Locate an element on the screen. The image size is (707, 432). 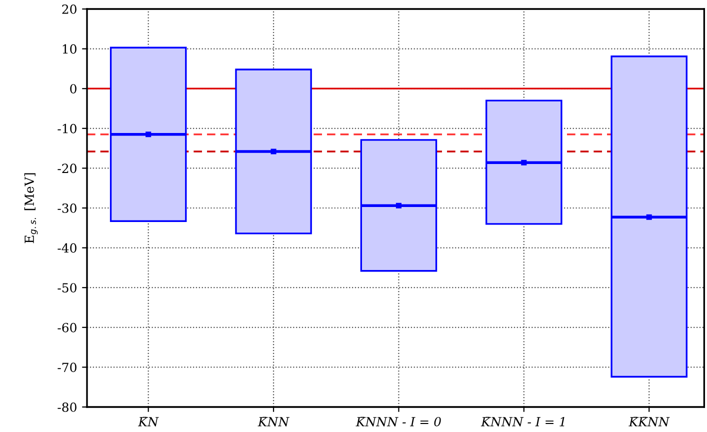
x-tick-label: K̄N is located at coordinates (148, 421).